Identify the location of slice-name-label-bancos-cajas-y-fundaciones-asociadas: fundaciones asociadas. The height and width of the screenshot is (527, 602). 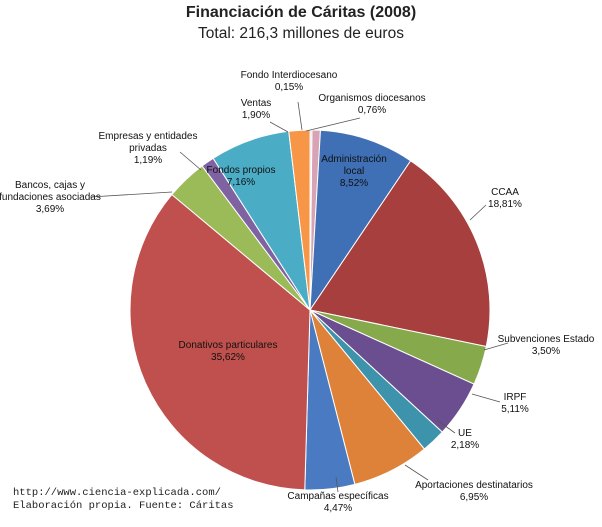
(50, 197).